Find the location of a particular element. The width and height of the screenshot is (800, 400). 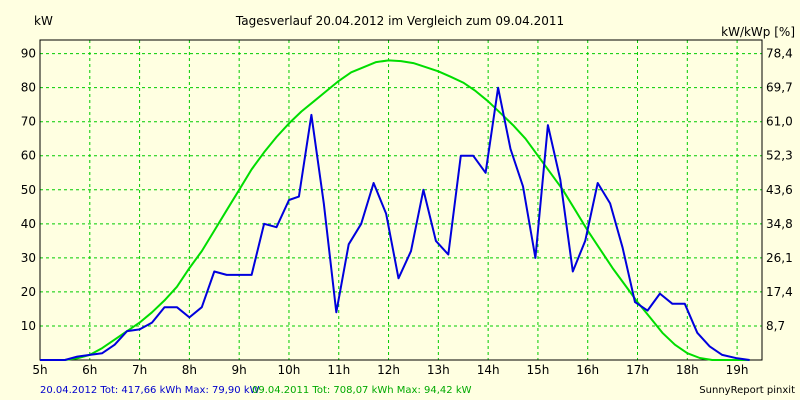

y-tick-label-left: 80 is located at coordinates (28, 88).